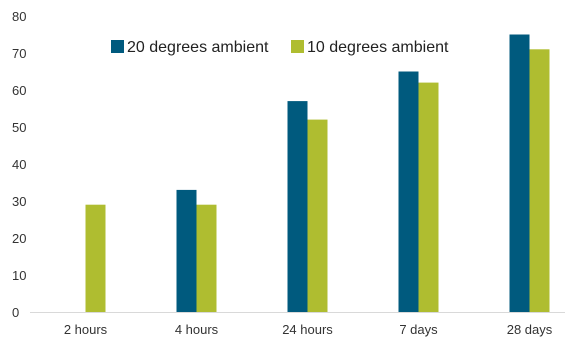 The width and height of the screenshot is (565, 338). I want to click on x-tick-label: 28 days, so click(530, 329).